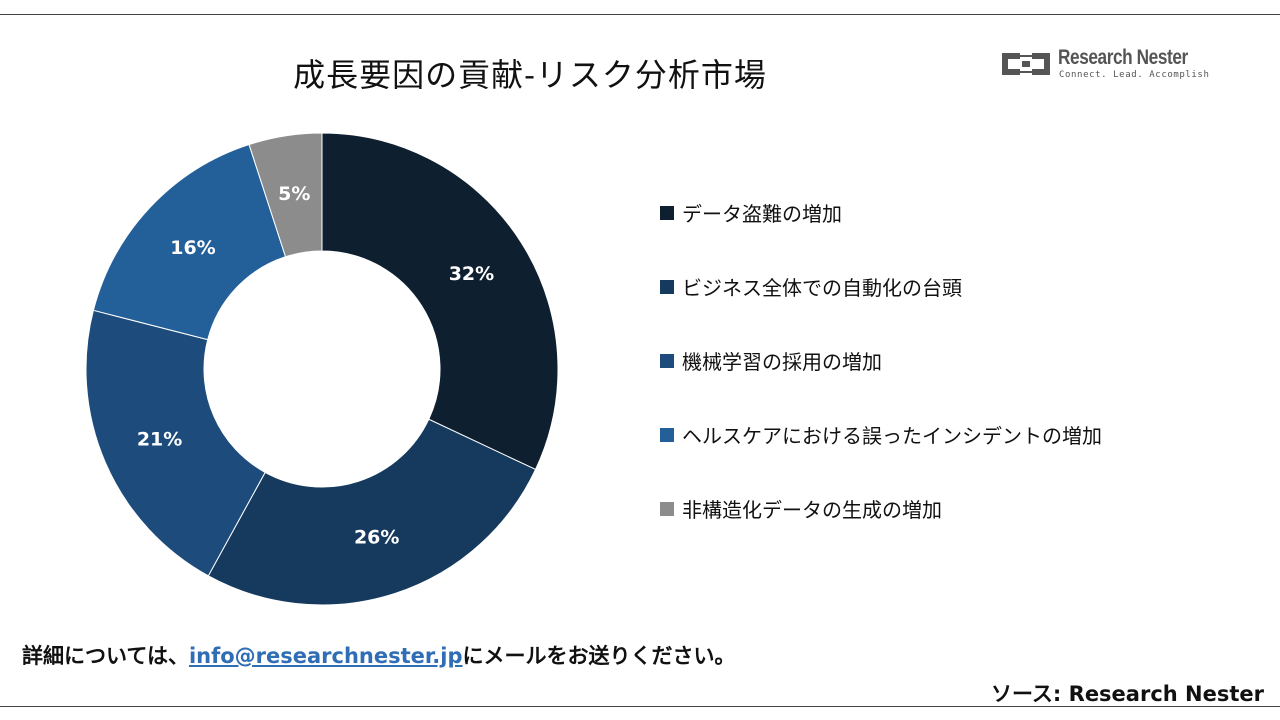  I want to click on legend-label: ヘルスケアにおける誤ったインシデントの増加, so click(892, 436).